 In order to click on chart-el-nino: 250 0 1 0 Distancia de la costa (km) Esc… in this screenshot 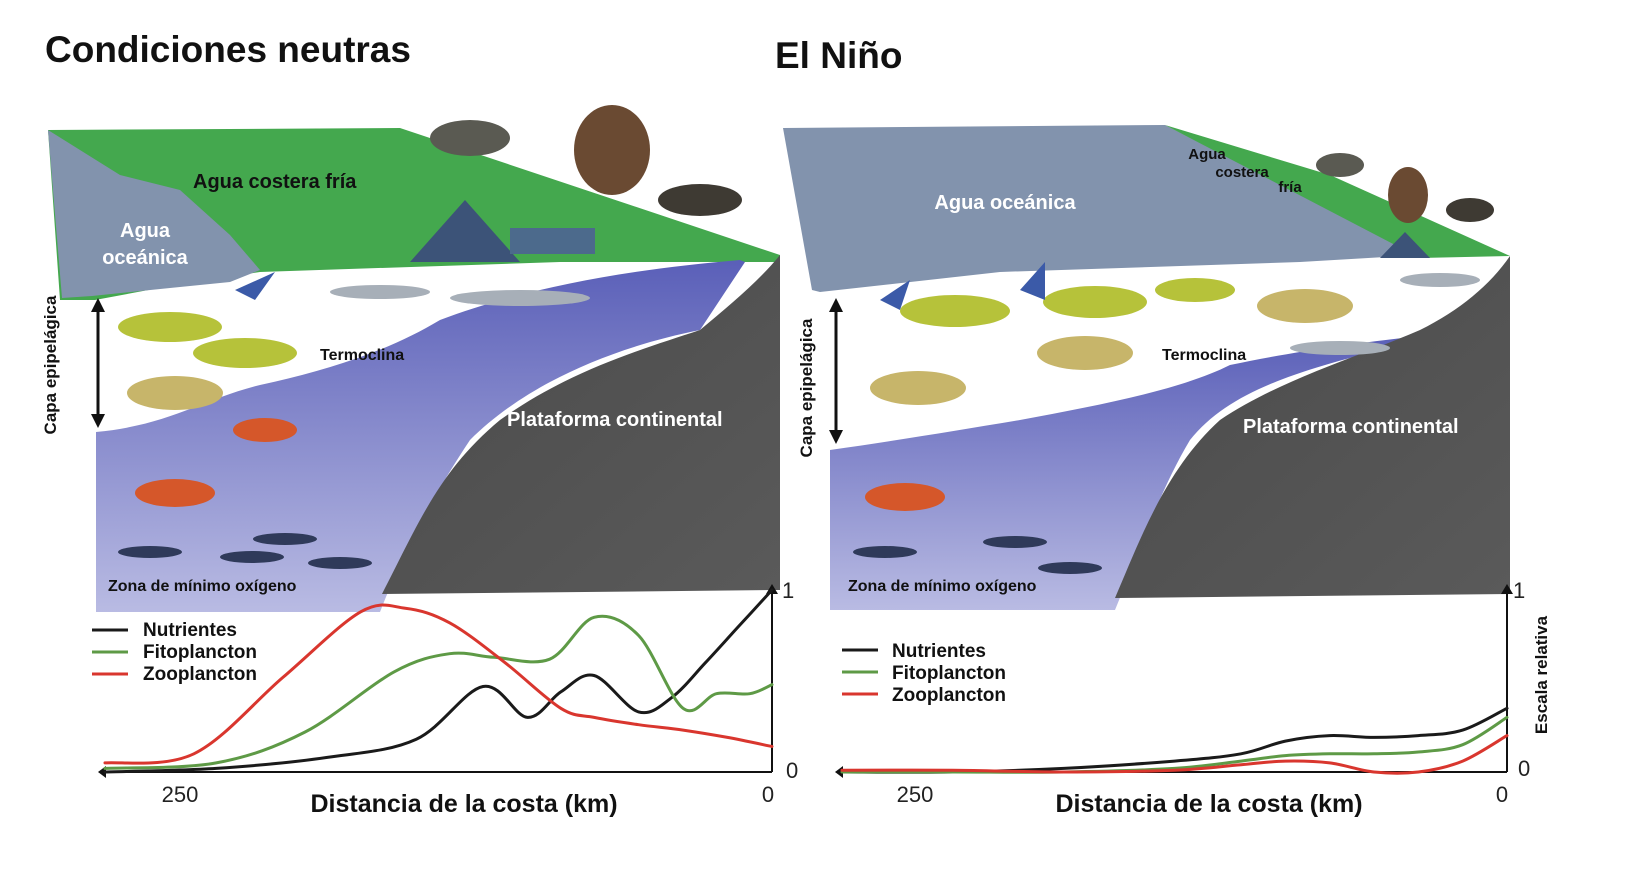, I will do `click(1193, 698)`.